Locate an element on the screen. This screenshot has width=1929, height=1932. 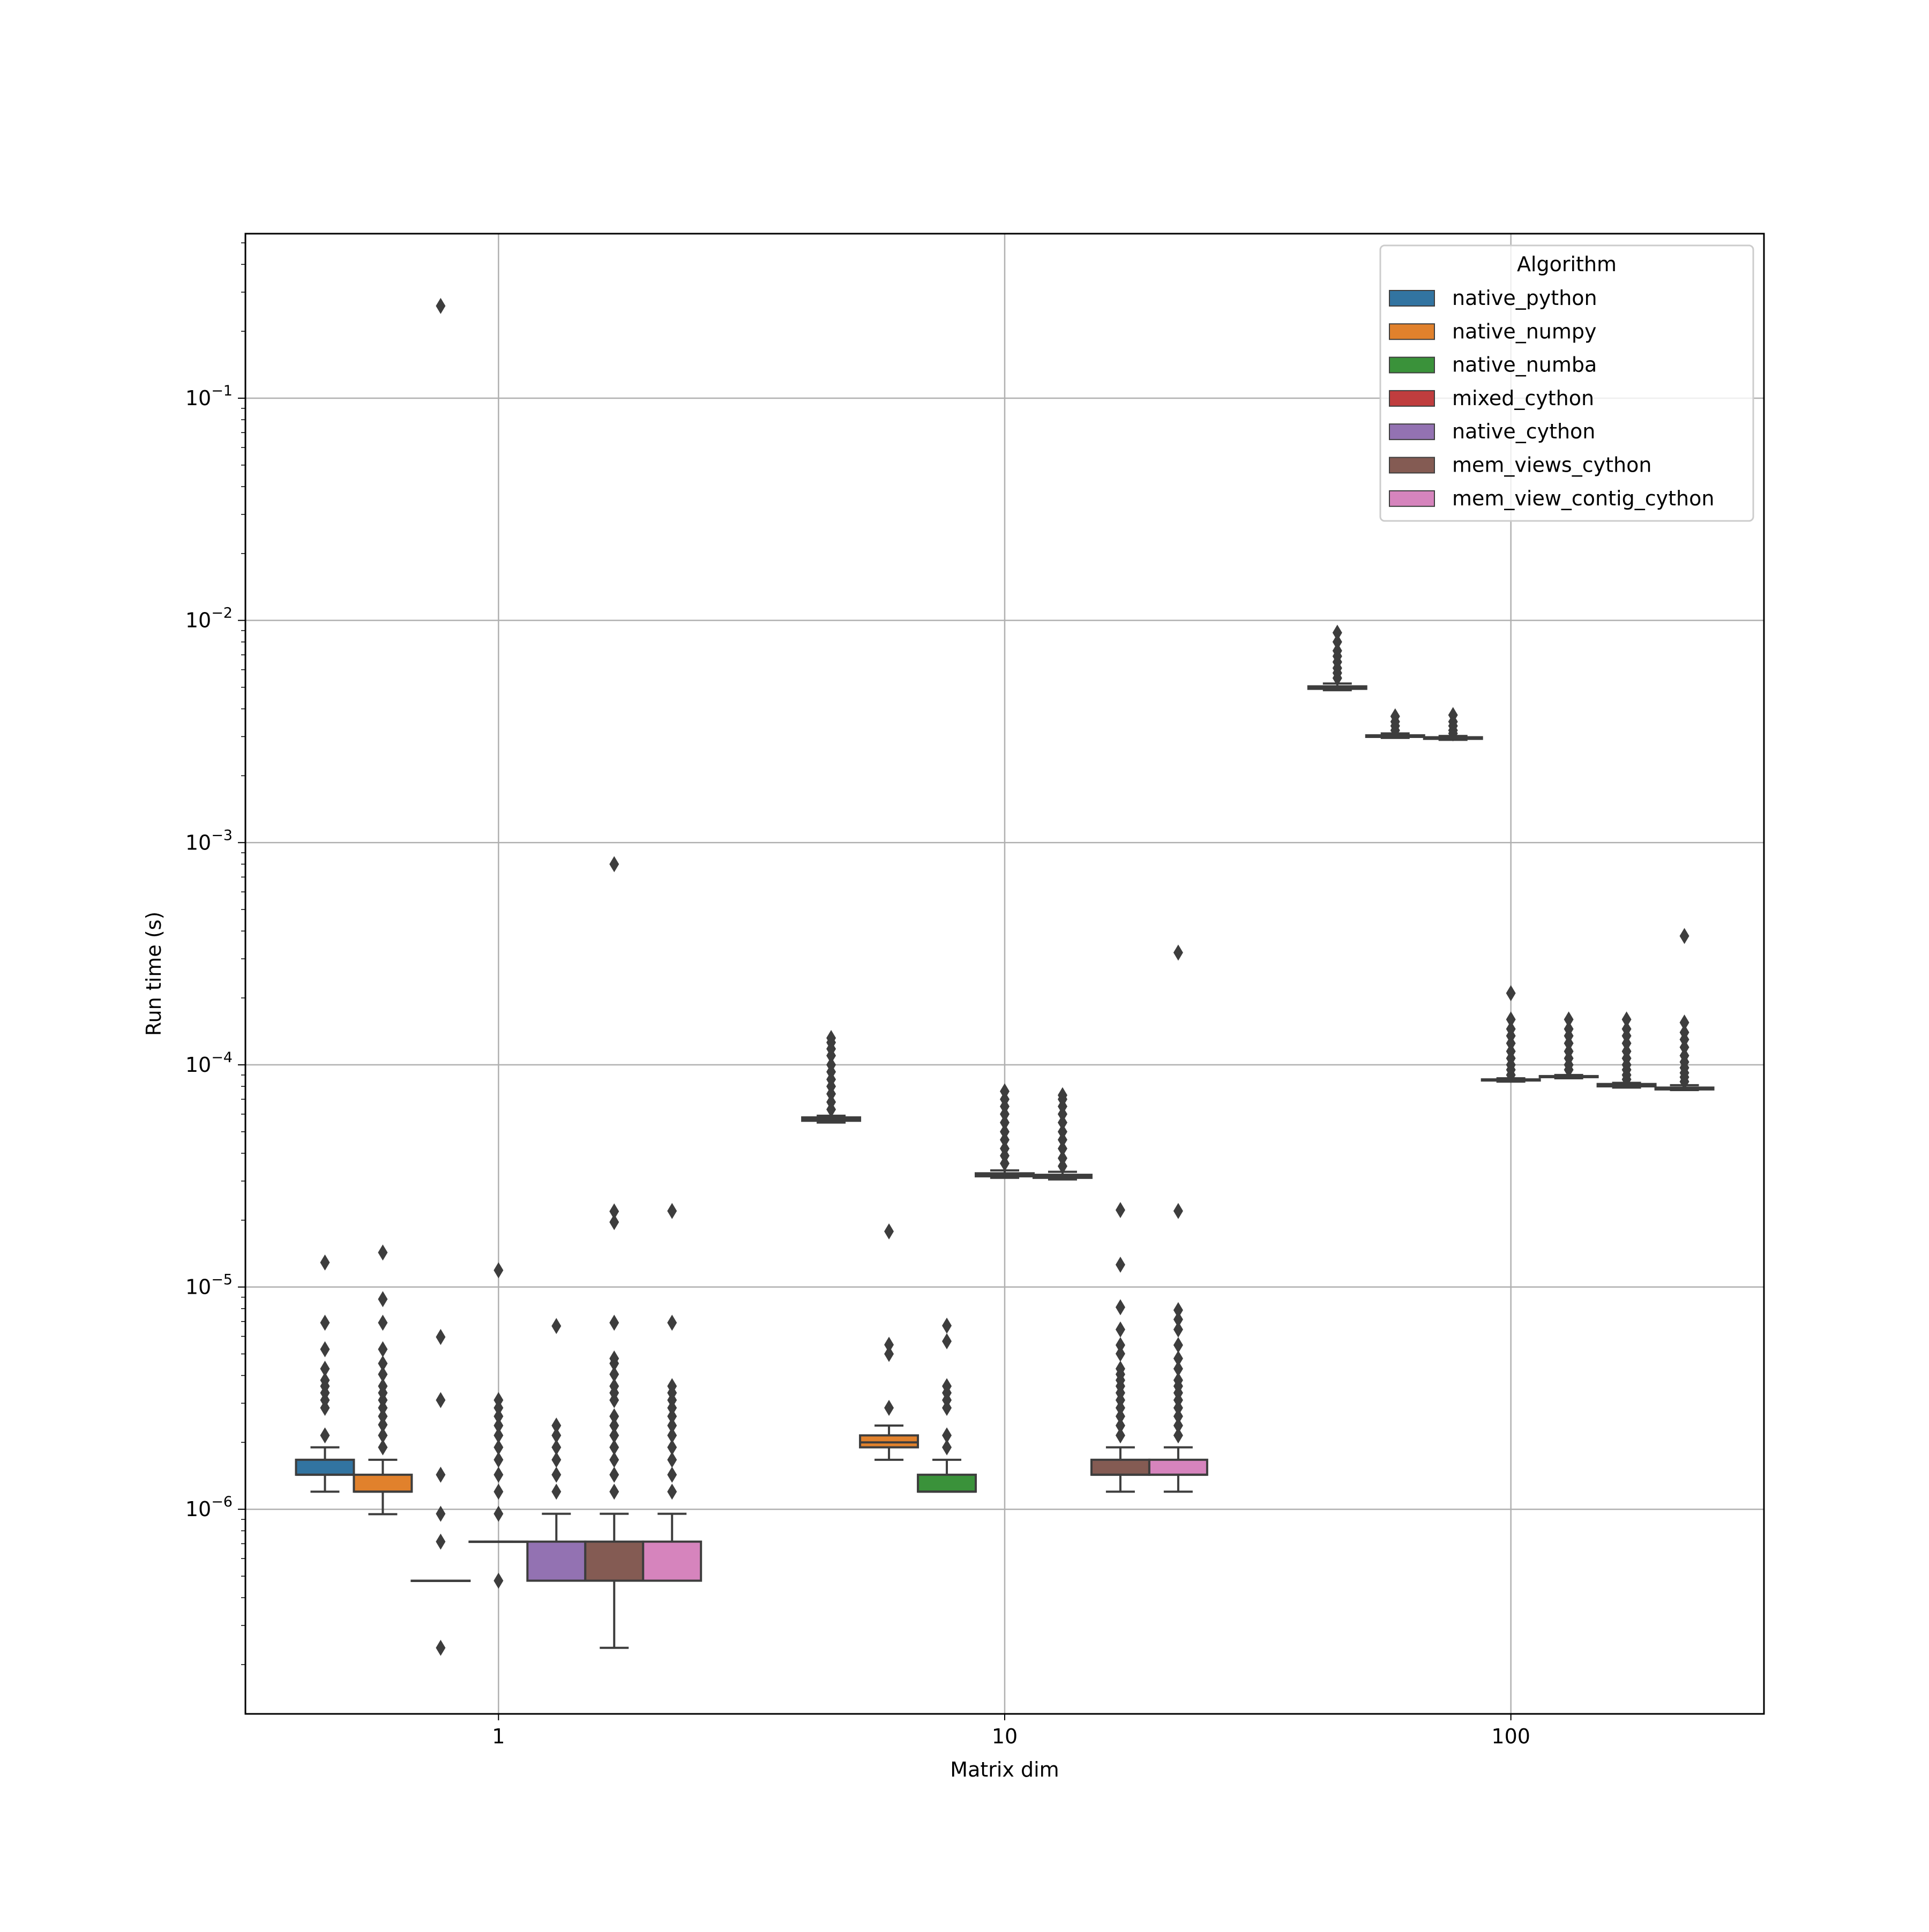
legend-frame is located at coordinates (1567, 383).